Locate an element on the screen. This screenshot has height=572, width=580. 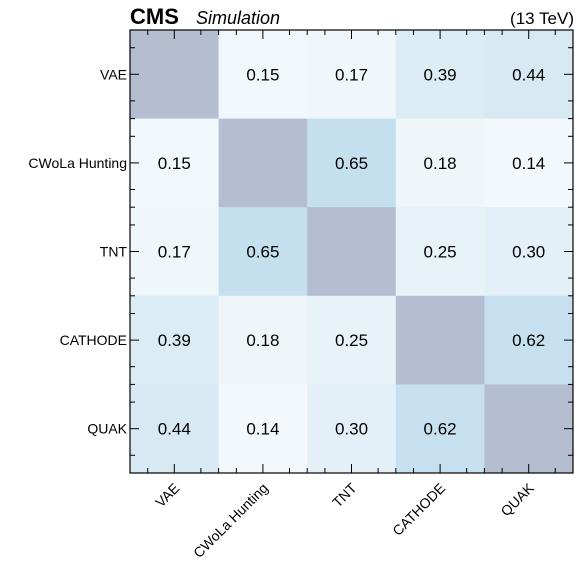
heatmap-cell-tnt-vae is located at coordinates (175, 252).